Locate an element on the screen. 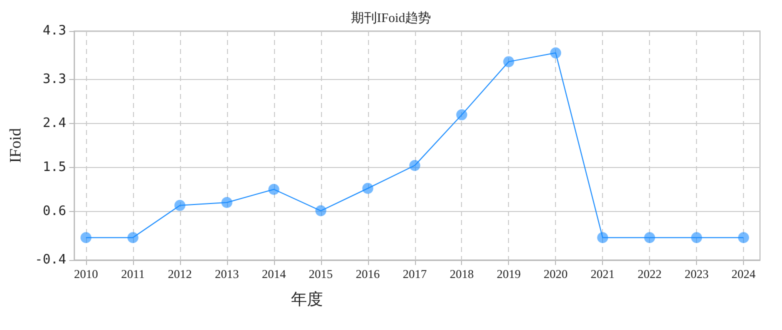 The image size is (782, 330). x-tick-label: 2020 is located at coordinates (556, 274).